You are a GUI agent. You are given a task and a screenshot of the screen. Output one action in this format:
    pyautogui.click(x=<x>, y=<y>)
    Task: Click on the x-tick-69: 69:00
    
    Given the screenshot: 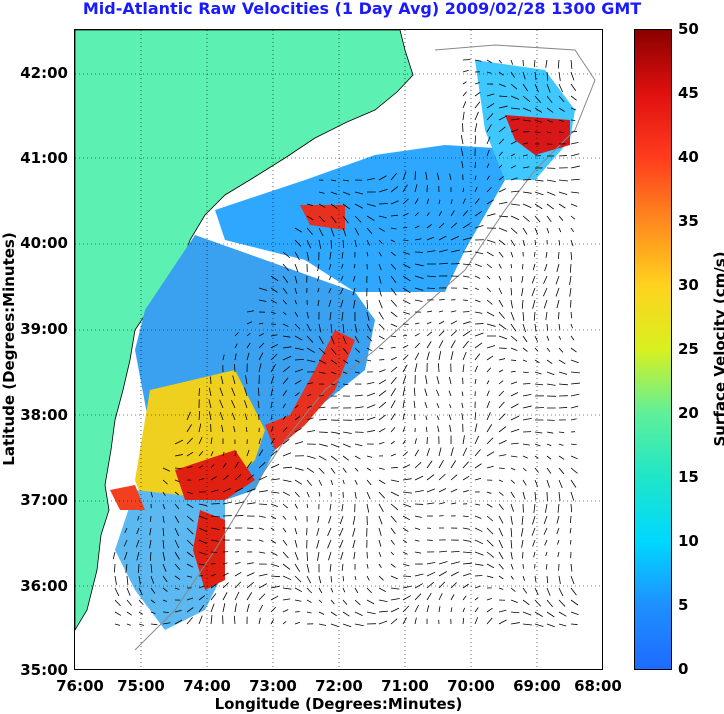 What is the action you would take?
    pyautogui.click(x=537, y=686)
    